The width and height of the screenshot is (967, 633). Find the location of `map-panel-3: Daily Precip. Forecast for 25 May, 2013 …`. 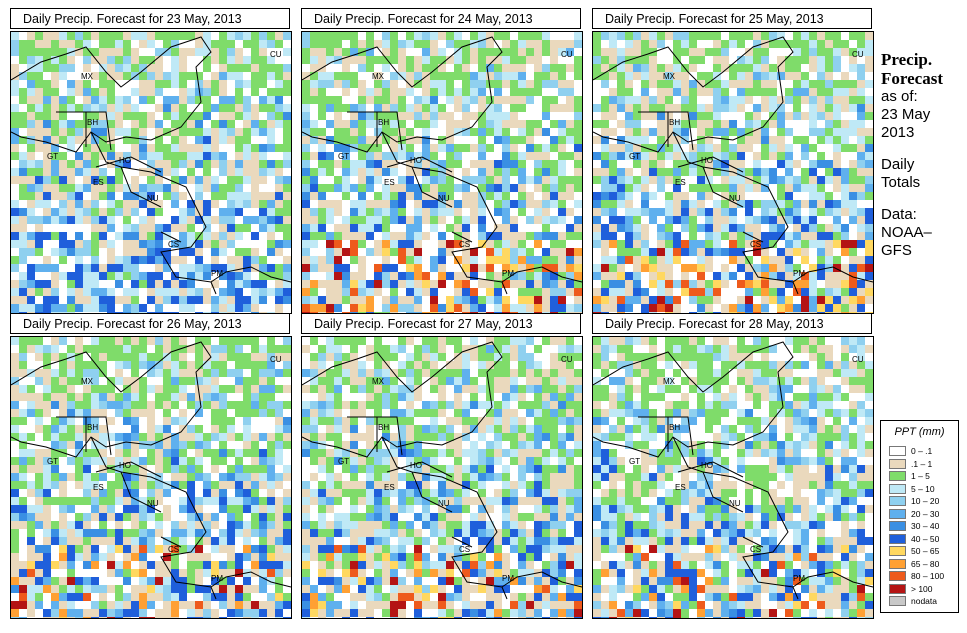

map-panel-3: Daily Precip. Forecast for 25 May, 2013 … is located at coordinates (733, 161).